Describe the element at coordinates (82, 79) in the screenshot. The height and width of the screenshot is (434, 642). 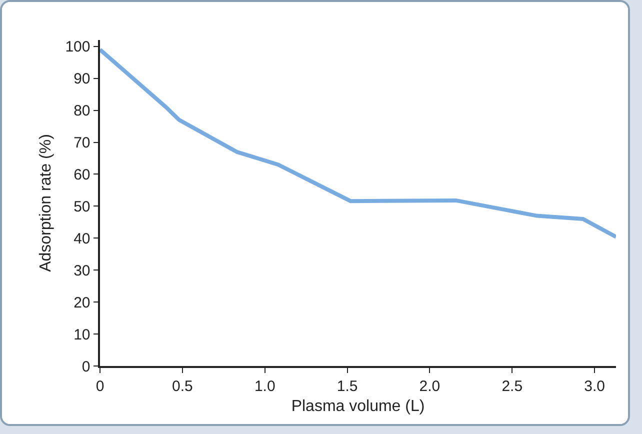
I see `y-tick-label: 90` at that location.